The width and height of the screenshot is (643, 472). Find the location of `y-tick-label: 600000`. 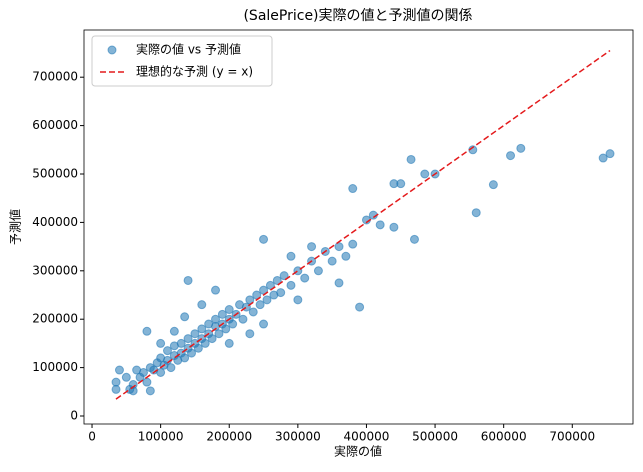

y-tick-label: 600000 is located at coordinates (55, 125).